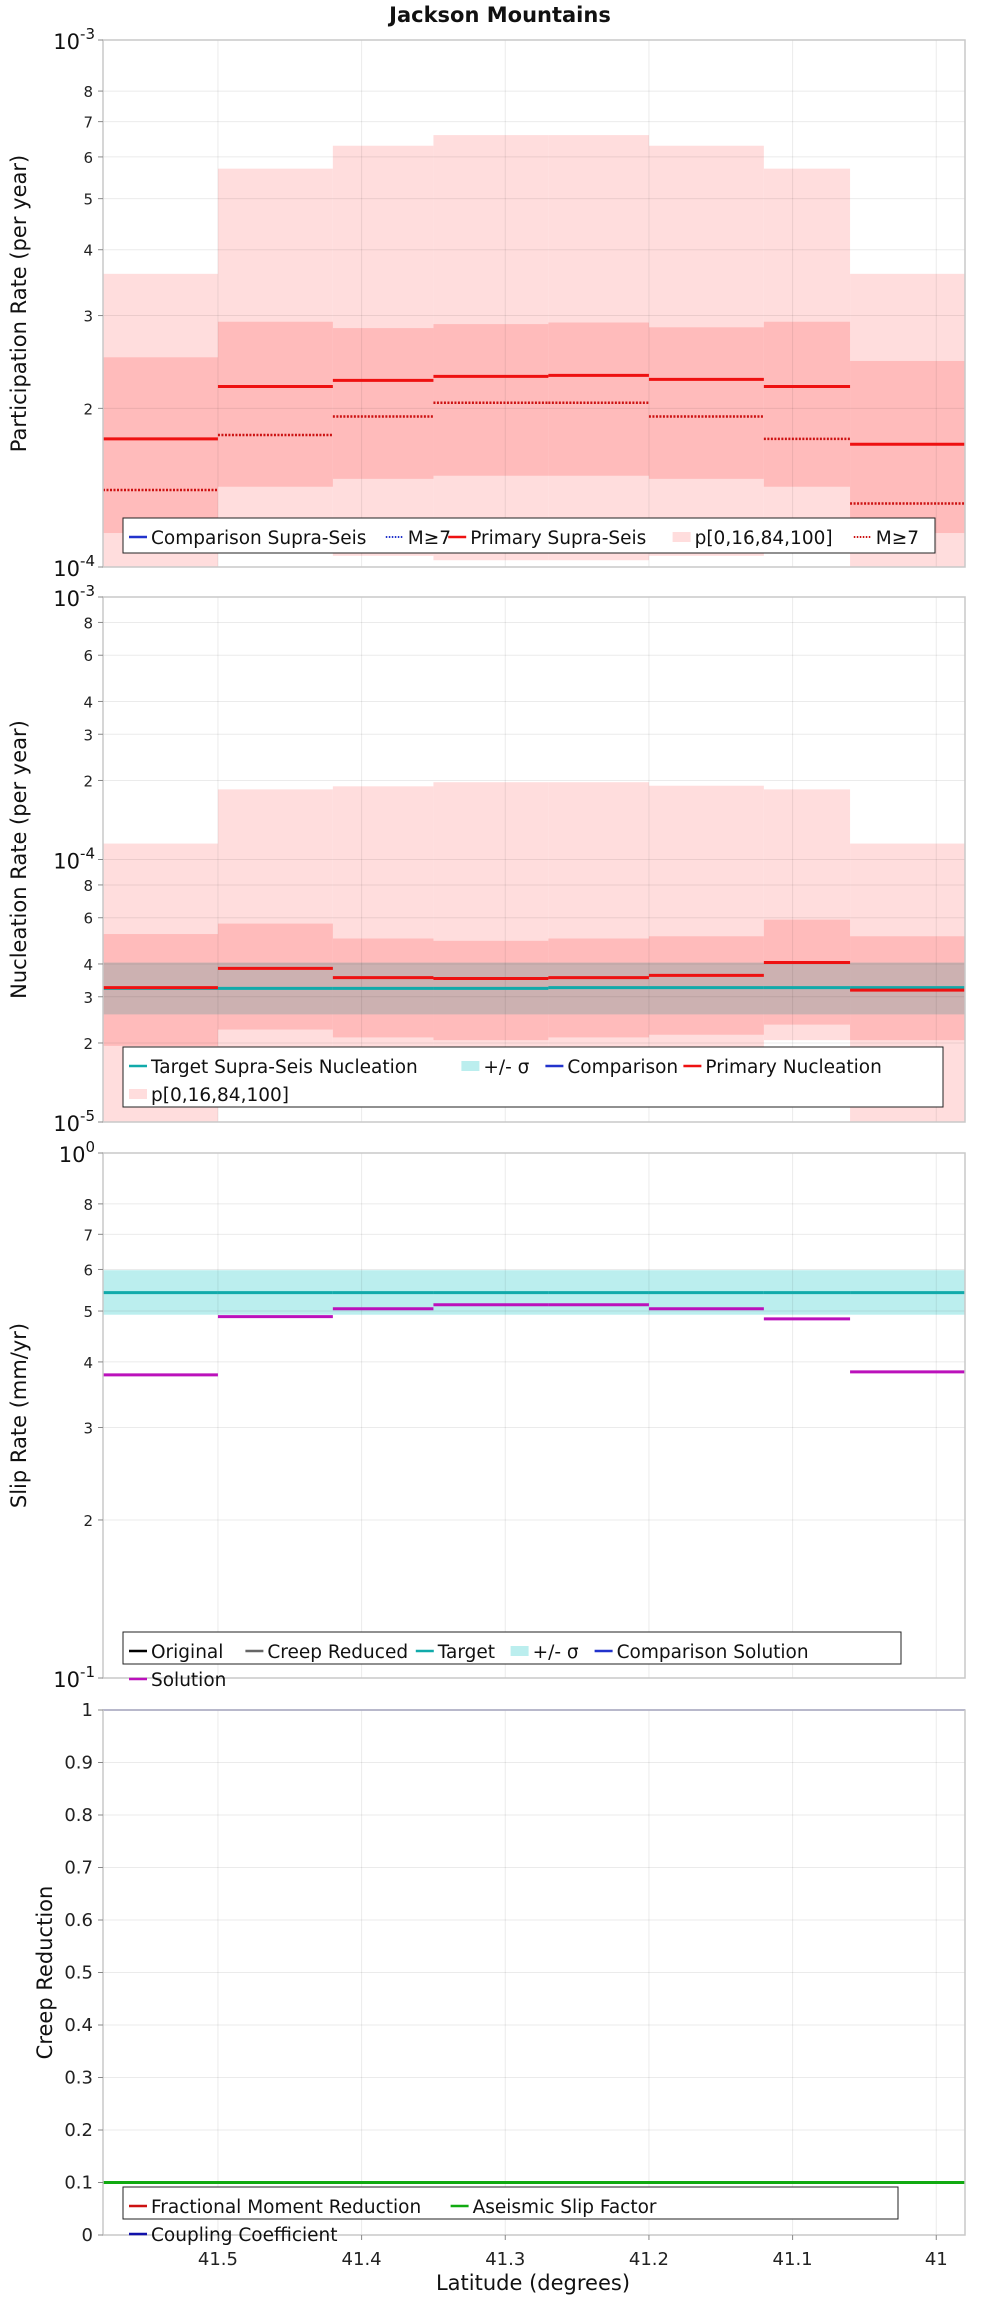 The height and width of the screenshot is (2304, 1000). I want to click on y-tick-label: 0.5, so click(78, 1973).